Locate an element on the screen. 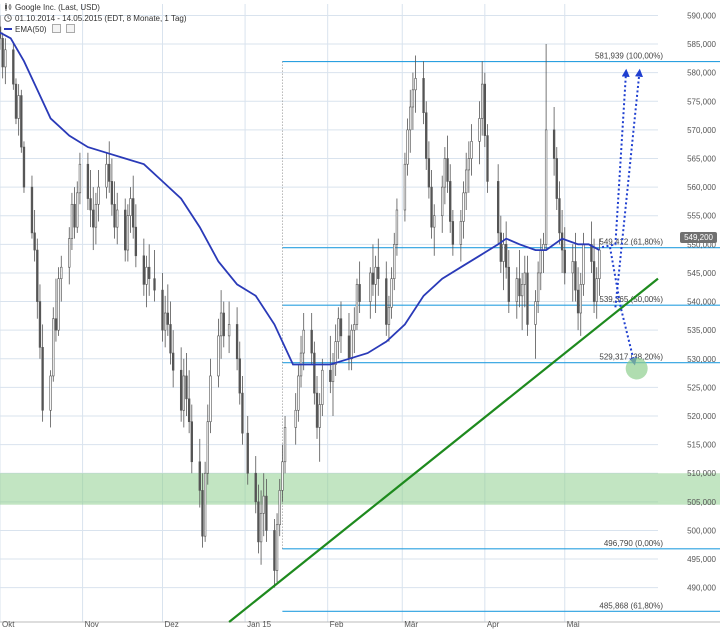 This screenshot has width=720, height=629. x-tick-label: Dez is located at coordinates (172, 624).